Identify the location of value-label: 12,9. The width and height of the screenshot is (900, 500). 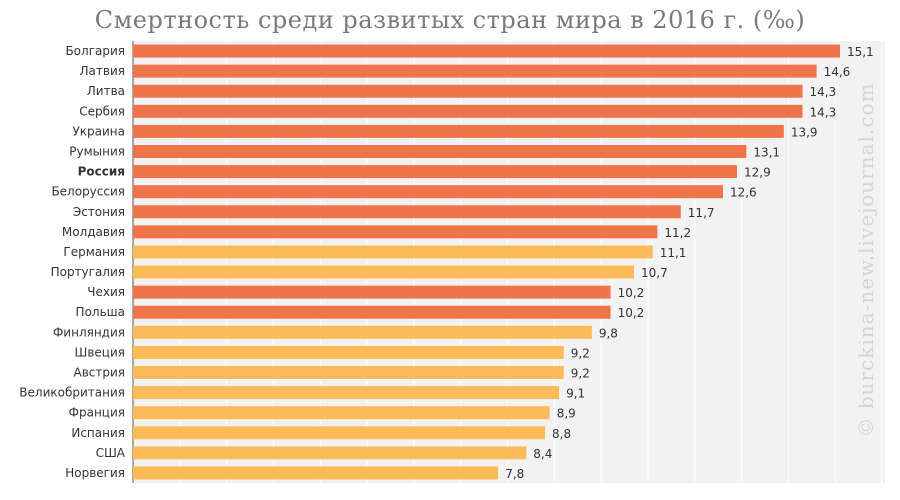
(757, 173).